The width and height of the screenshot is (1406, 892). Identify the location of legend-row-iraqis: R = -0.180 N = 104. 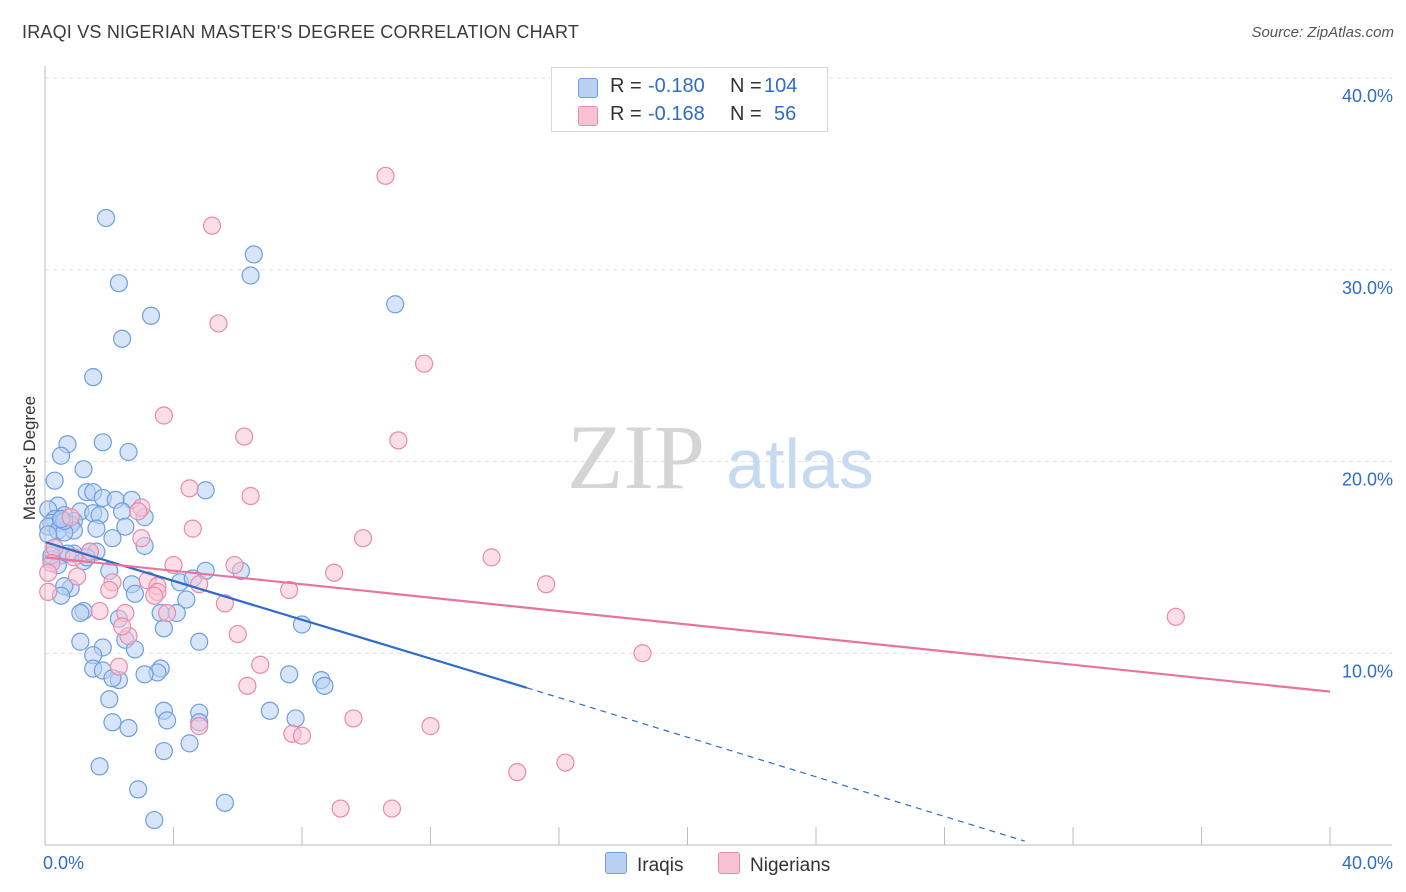
(689, 88).